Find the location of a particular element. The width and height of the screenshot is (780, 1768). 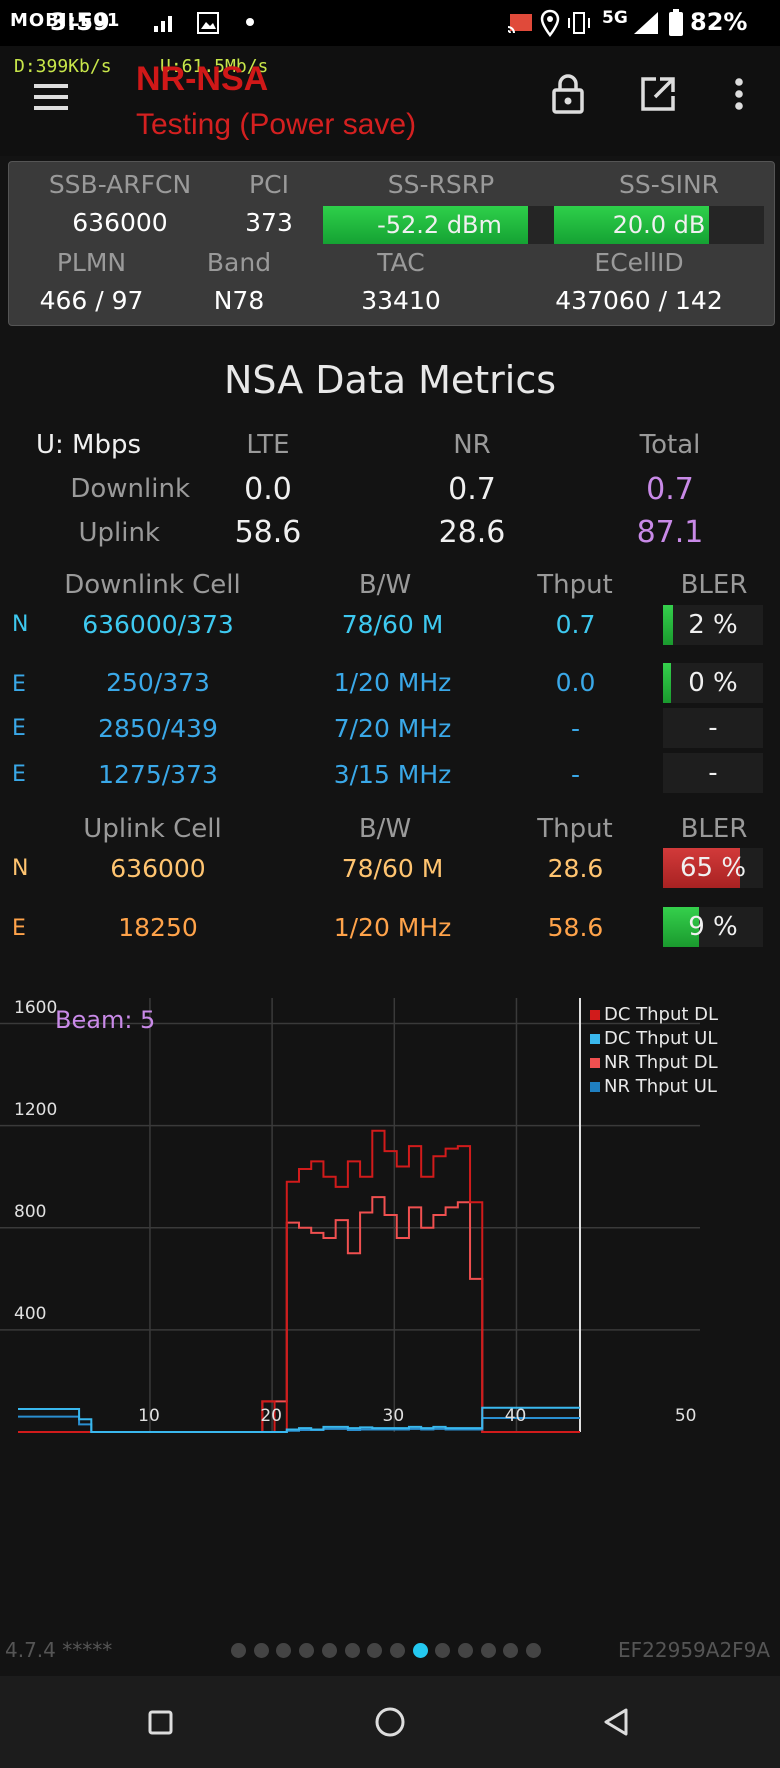

unit-label: U: Mbps is located at coordinates (89, 445).